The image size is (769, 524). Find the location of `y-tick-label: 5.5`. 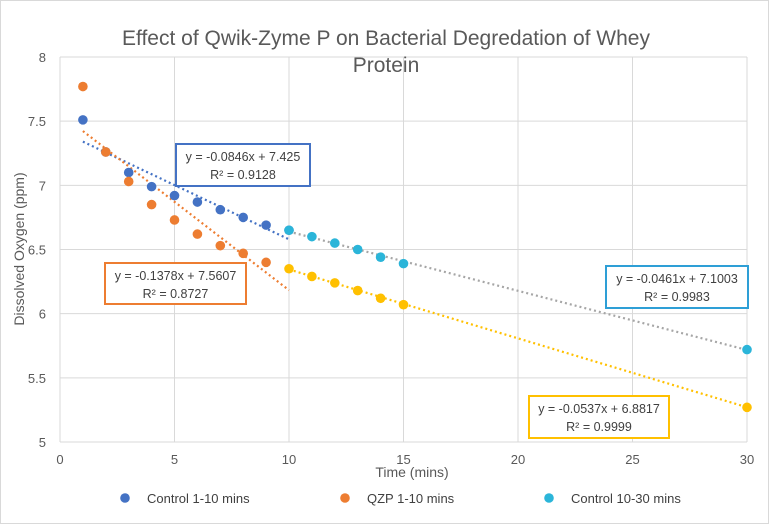

y-tick-label: 5.5 is located at coordinates (37, 378).